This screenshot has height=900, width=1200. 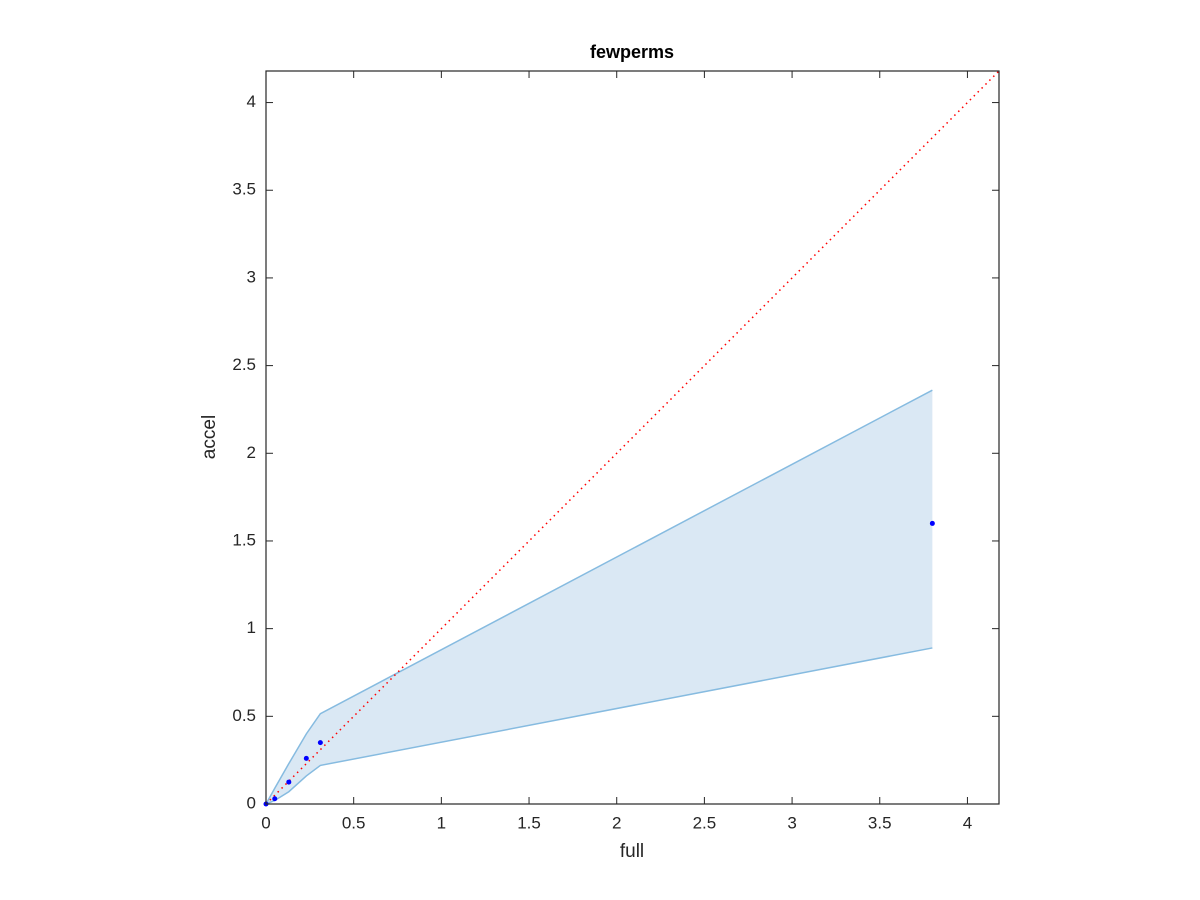 I want to click on x-axis-label: full, so click(x=632, y=851).